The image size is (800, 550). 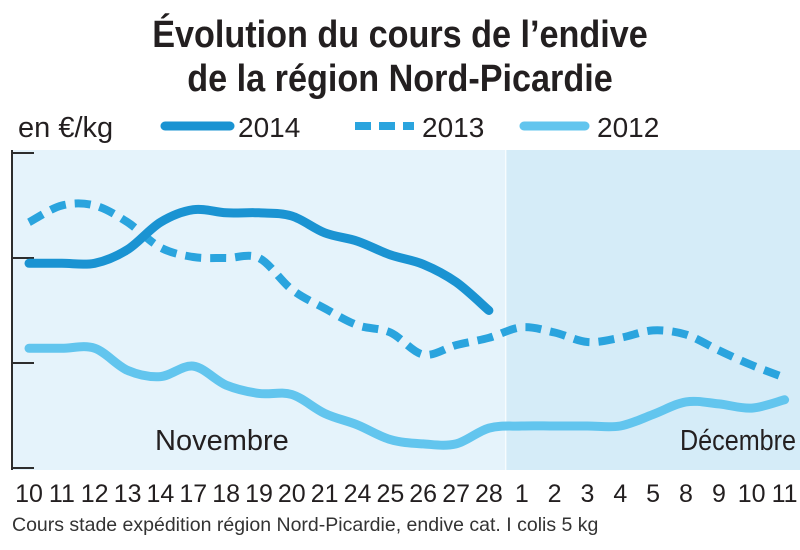 I want to click on x-tick-label: 13, so click(x=128, y=494).